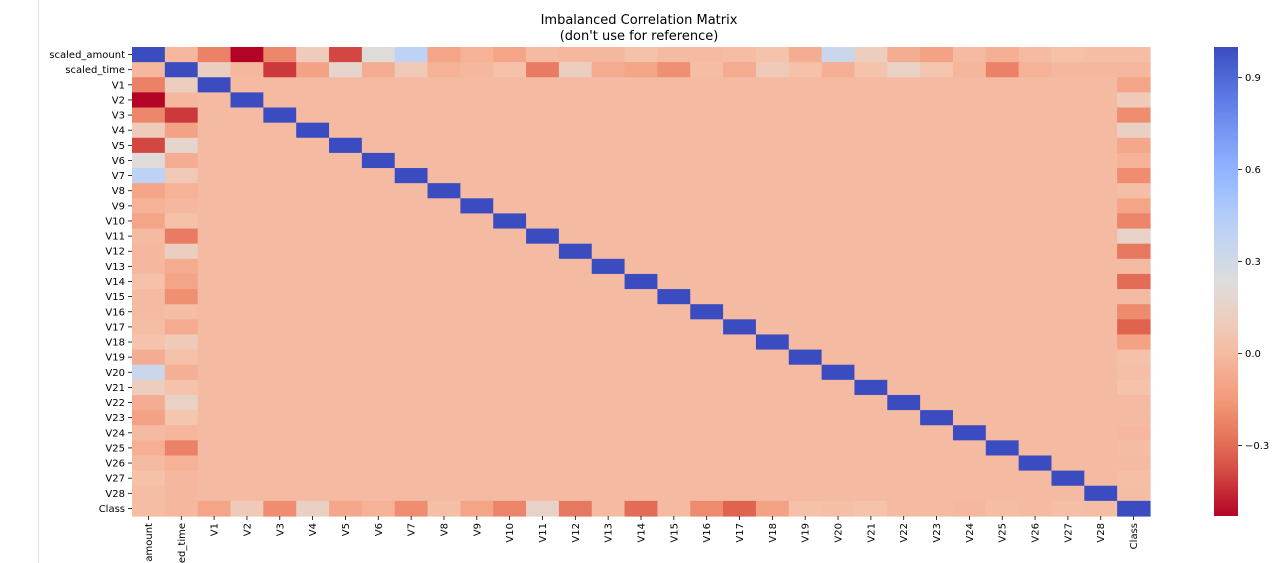  I want to click on heatmap-cell-V22-V3, so click(280, 402).